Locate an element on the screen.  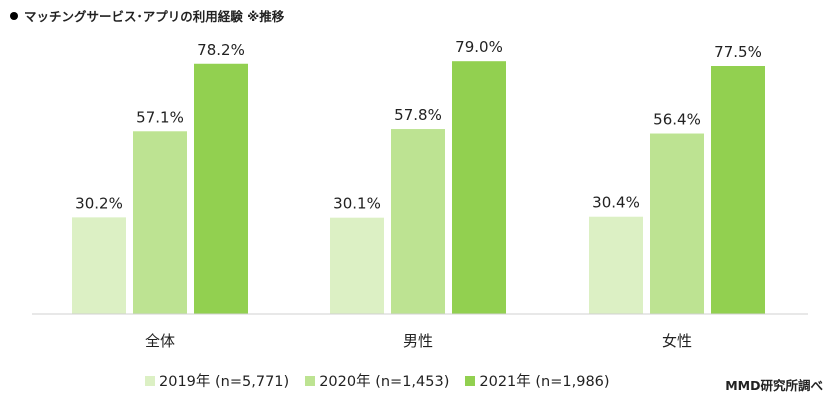
category-label-1: 男性 is located at coordinates (418, 341).